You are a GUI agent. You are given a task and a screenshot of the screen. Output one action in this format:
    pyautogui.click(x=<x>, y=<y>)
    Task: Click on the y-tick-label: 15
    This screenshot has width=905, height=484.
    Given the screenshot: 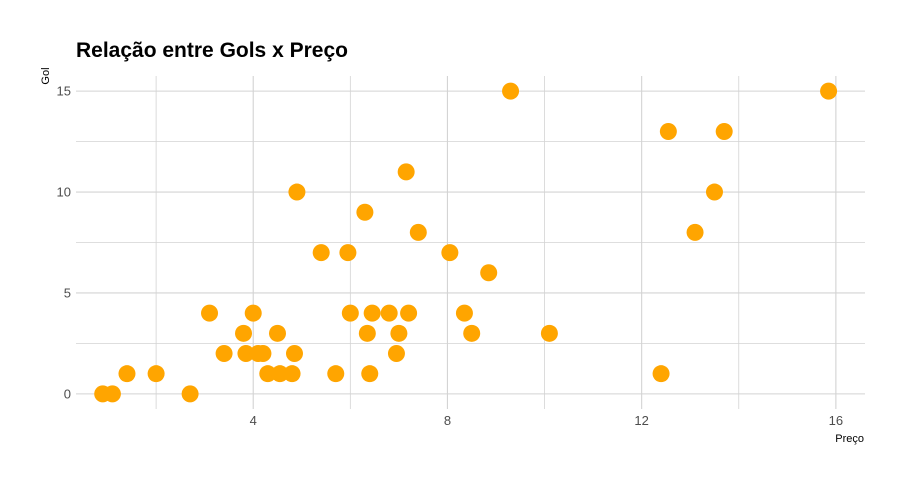 What is the action you would take?
    pyautogui.click(x=64, y=91)
    